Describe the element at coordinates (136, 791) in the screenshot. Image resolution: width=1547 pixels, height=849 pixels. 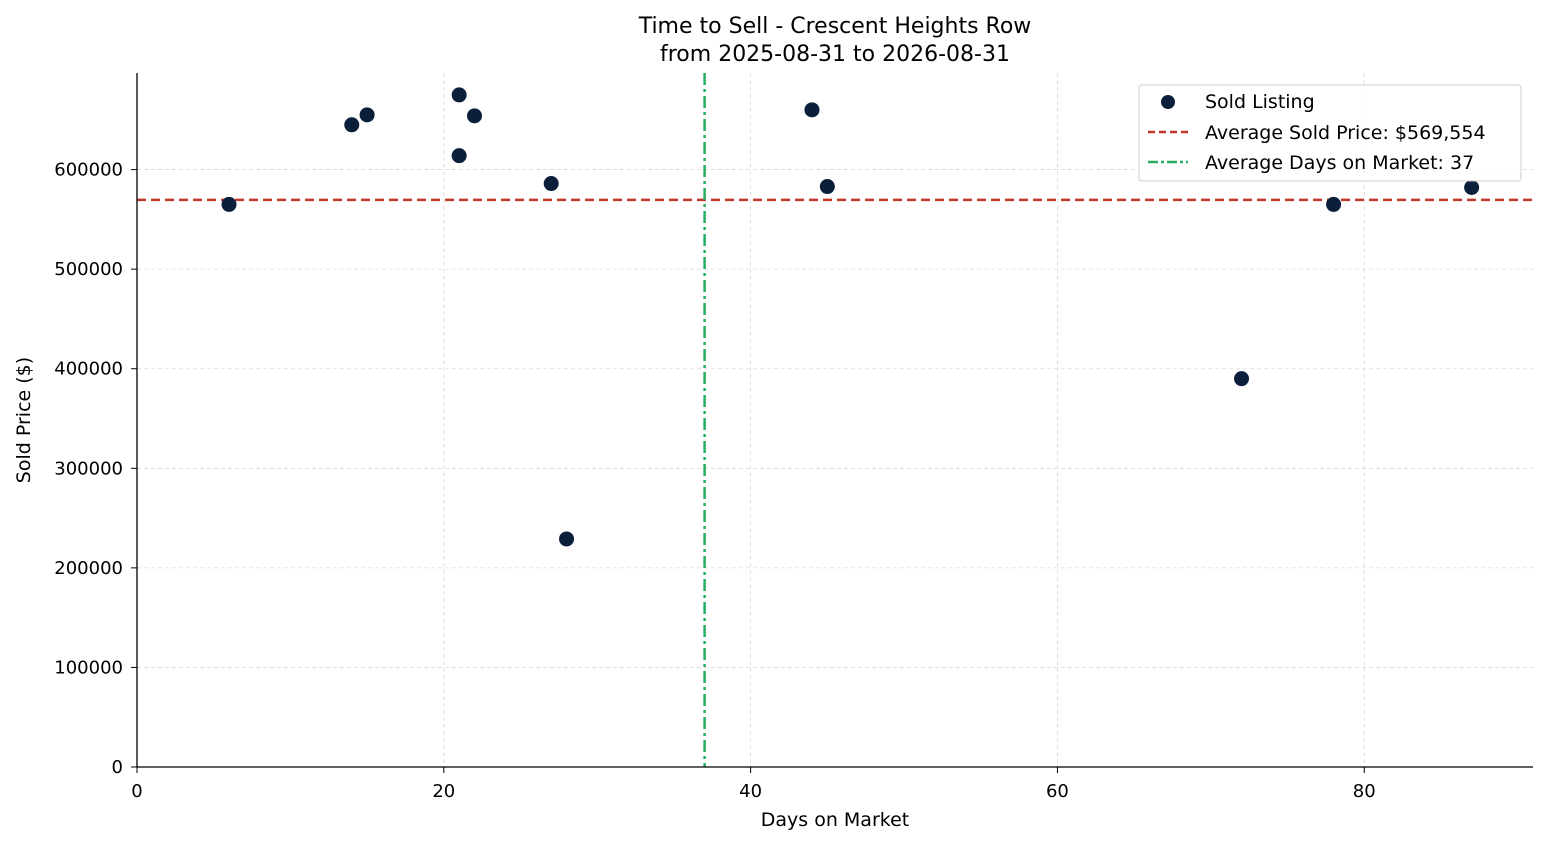
I see `x-tick-label: 0` at that location.